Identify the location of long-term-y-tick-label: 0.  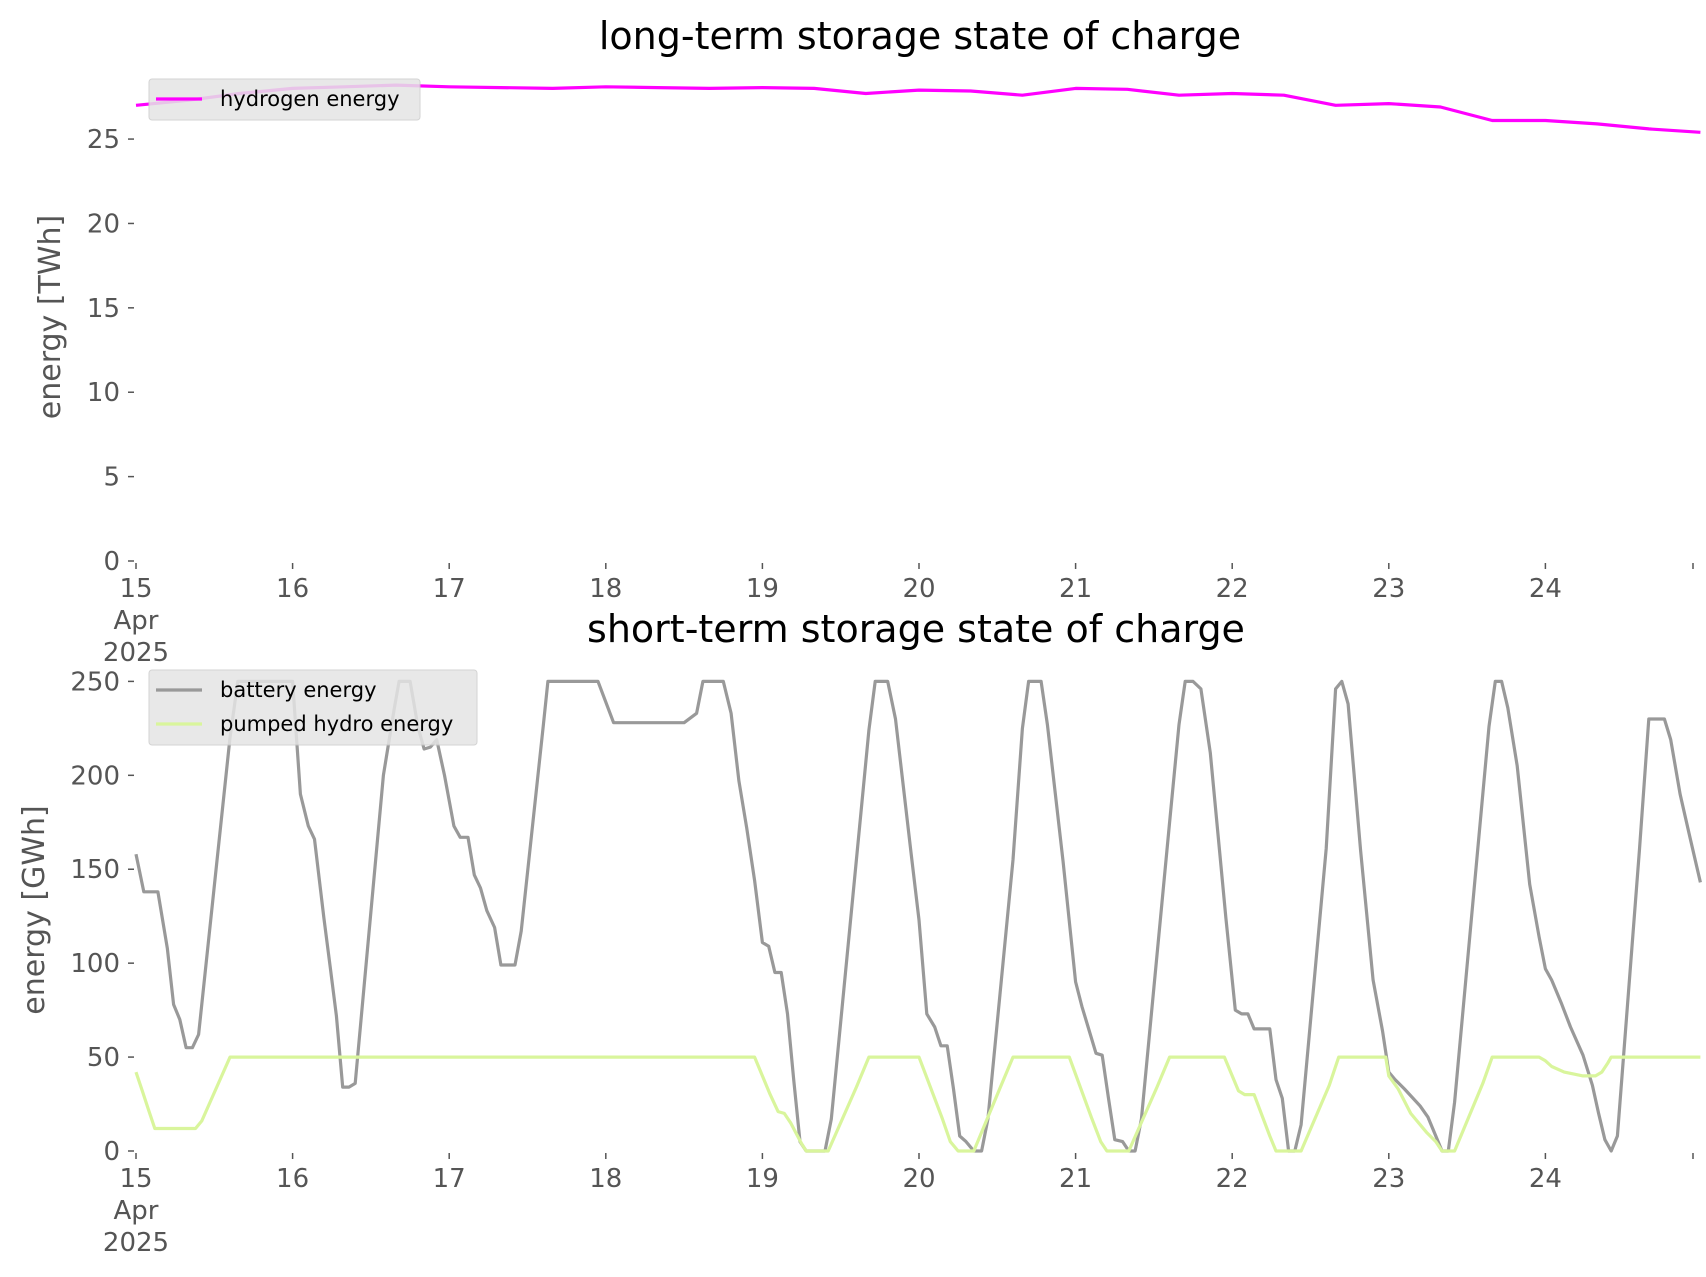
(111, 562).